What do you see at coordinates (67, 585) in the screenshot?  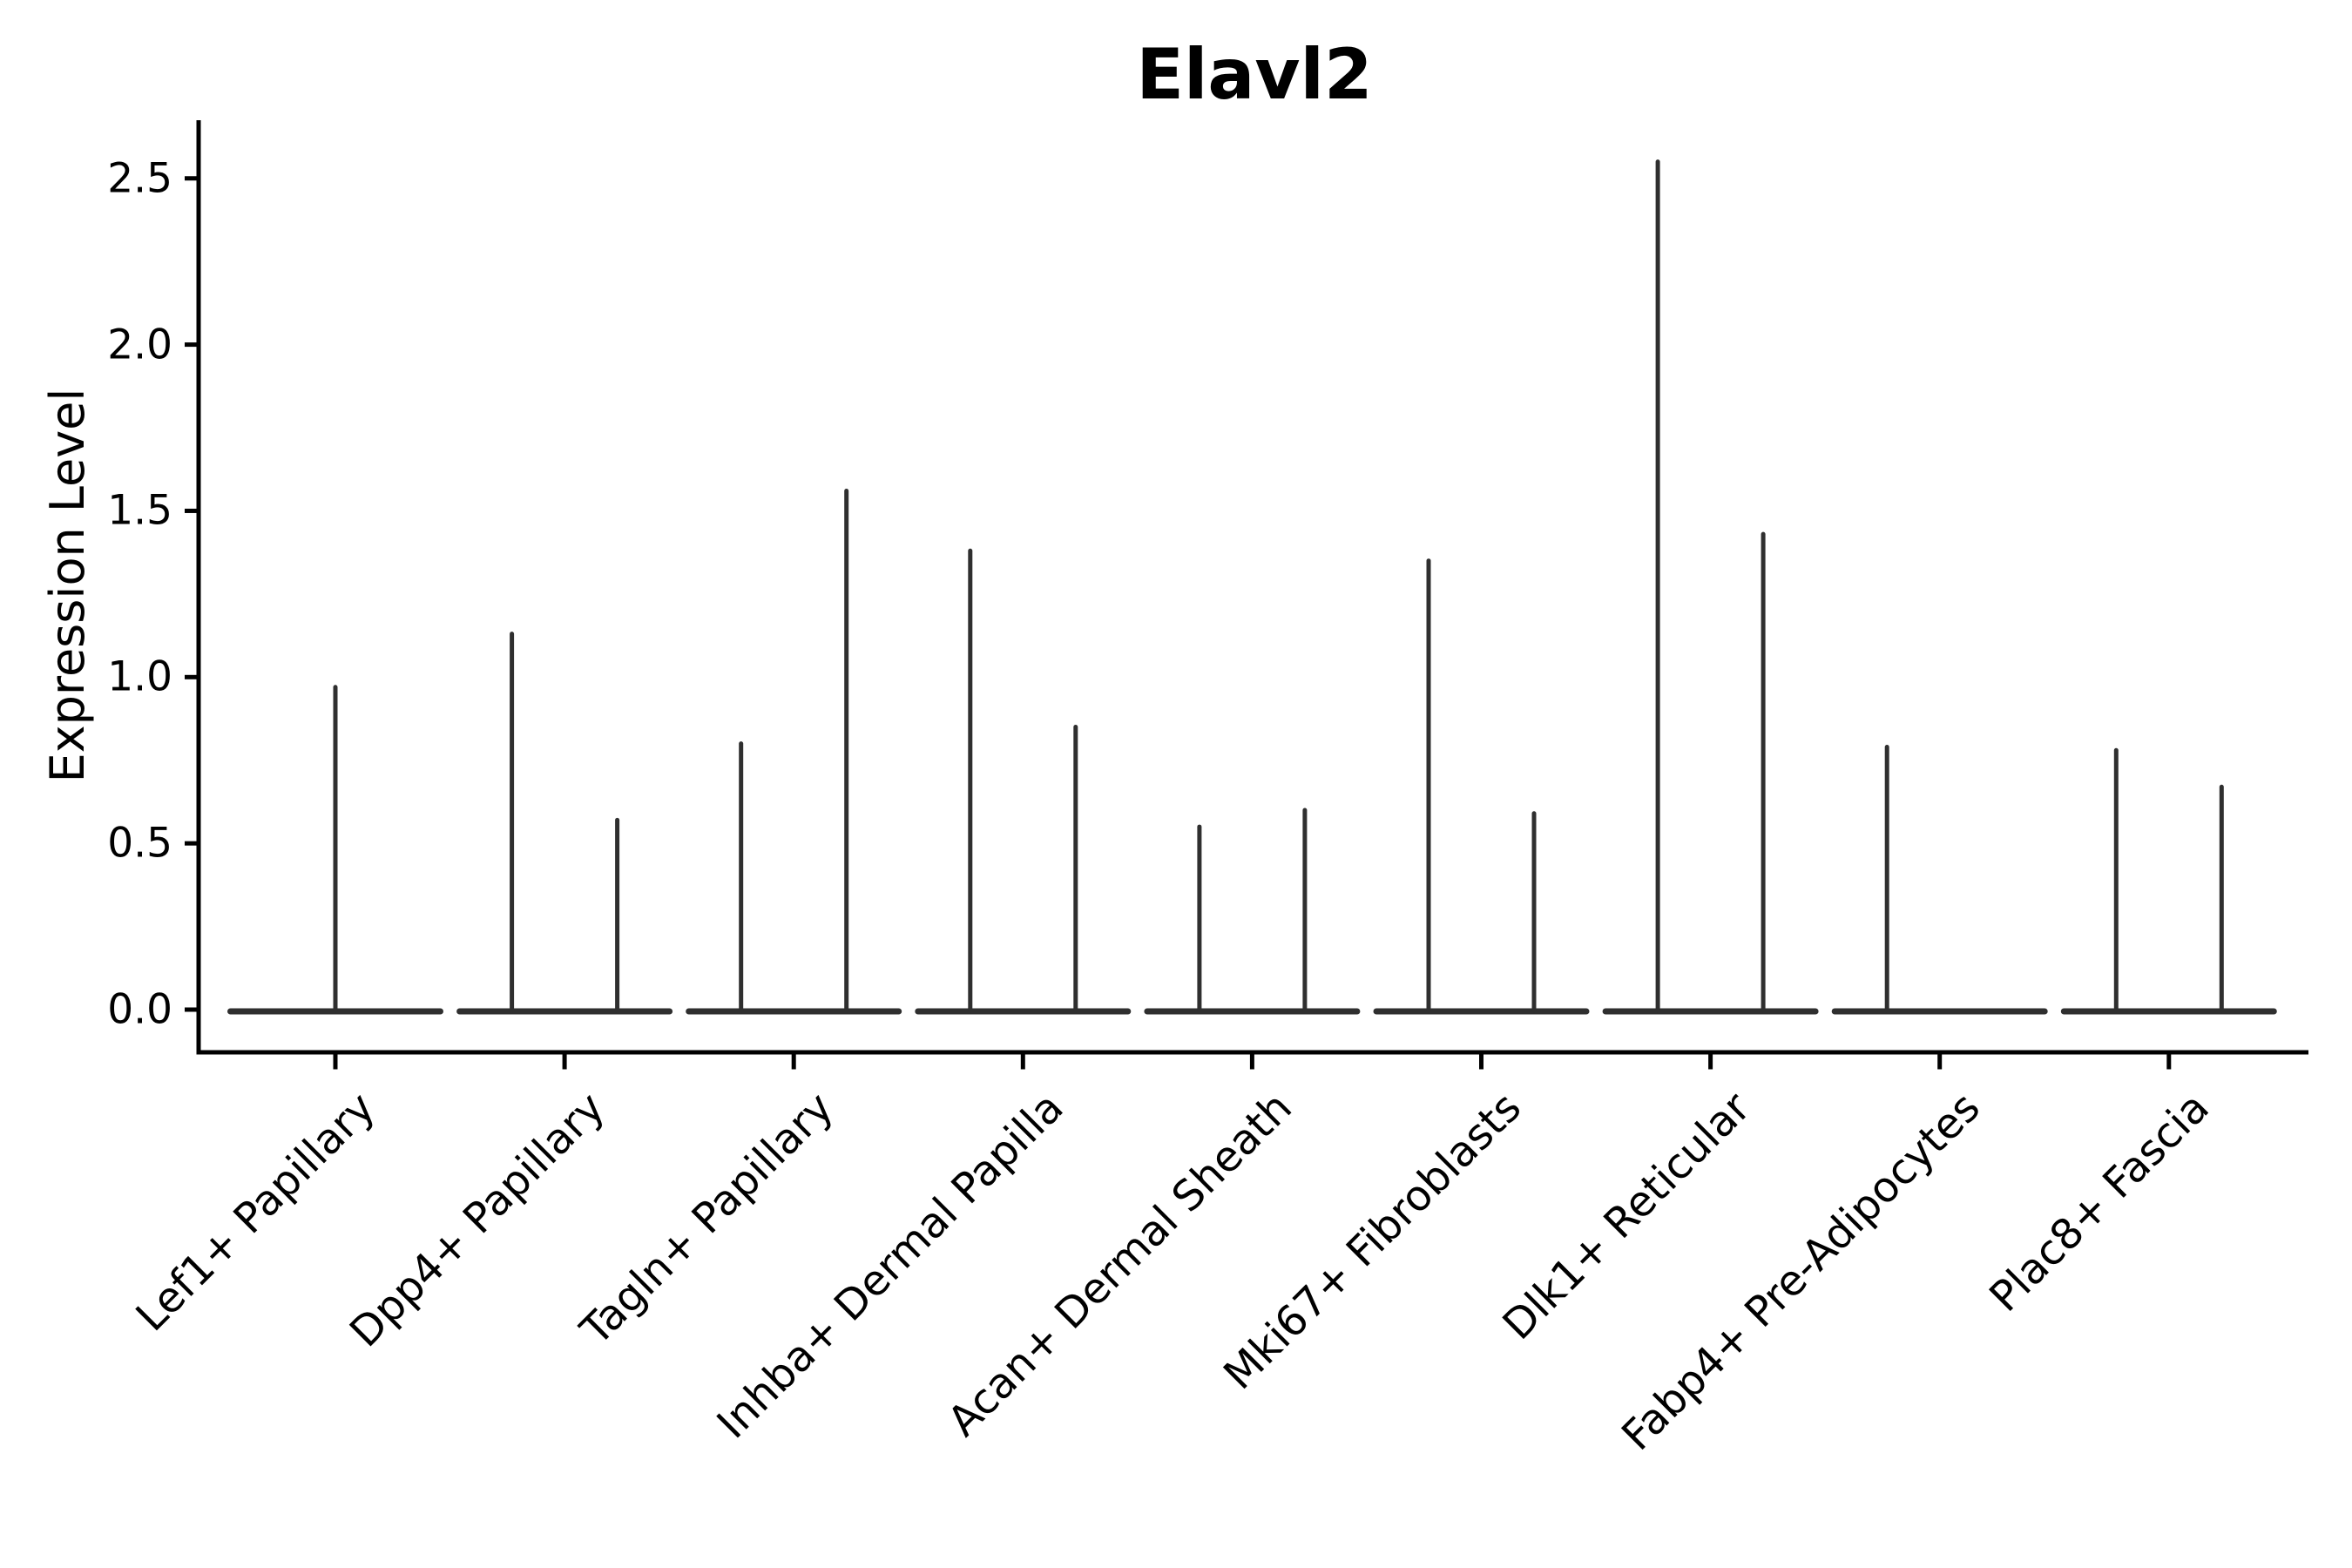 I see `y-axis-title: Expression Level` at bounding box center [67, 585].